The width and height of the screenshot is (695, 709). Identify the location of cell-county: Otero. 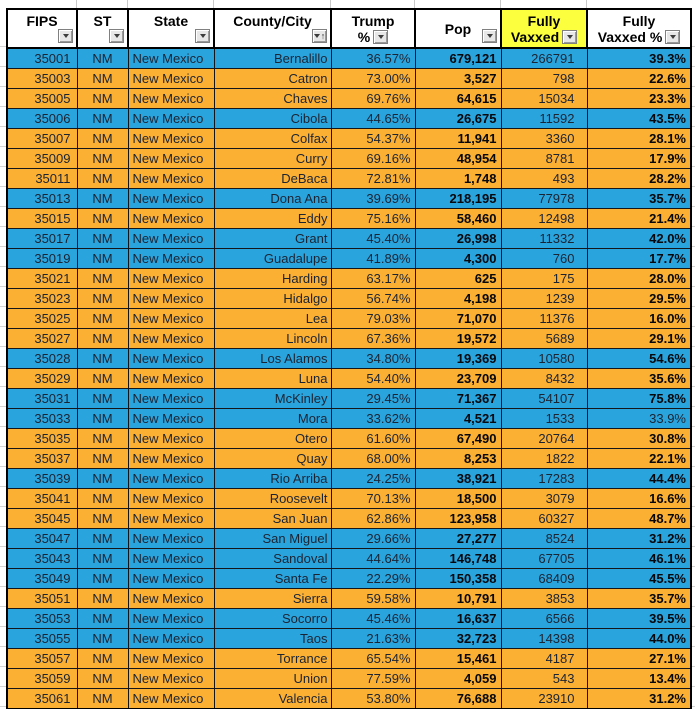
(272, 438).